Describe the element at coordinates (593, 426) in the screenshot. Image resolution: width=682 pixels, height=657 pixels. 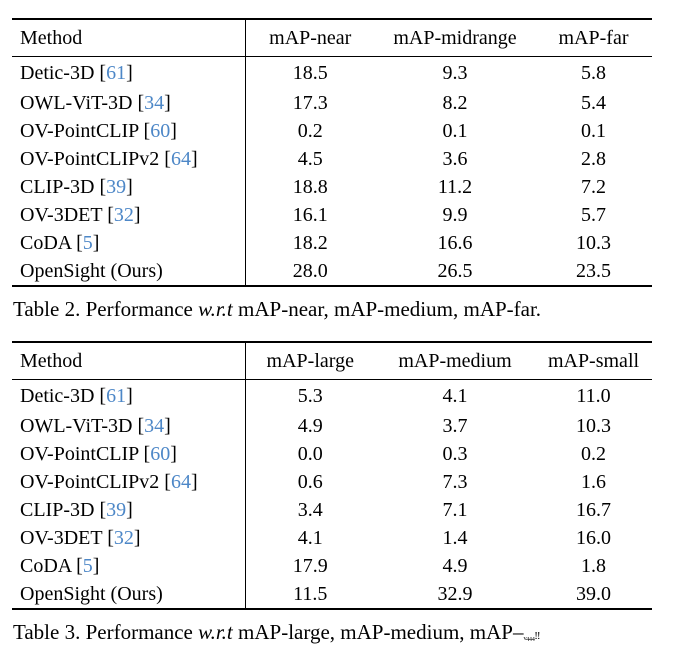
I see `value-cell: 10.3` at that location.